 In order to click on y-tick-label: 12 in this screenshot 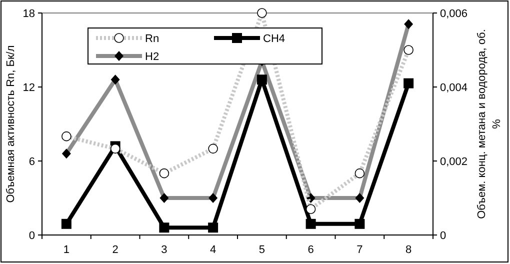, I will do `click(28, 88)`.